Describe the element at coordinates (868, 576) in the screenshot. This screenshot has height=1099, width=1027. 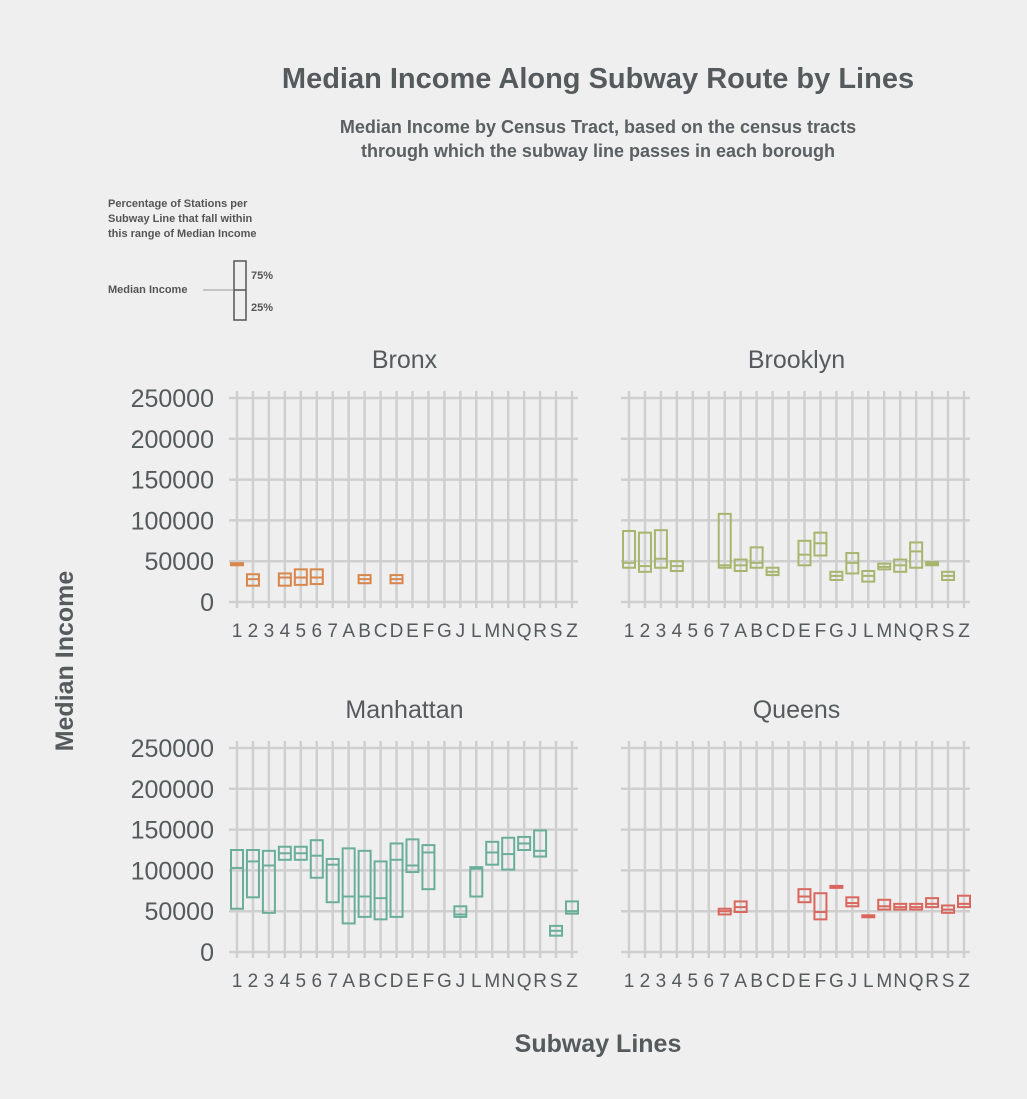
I see `box-brooklyn-L` at that location.